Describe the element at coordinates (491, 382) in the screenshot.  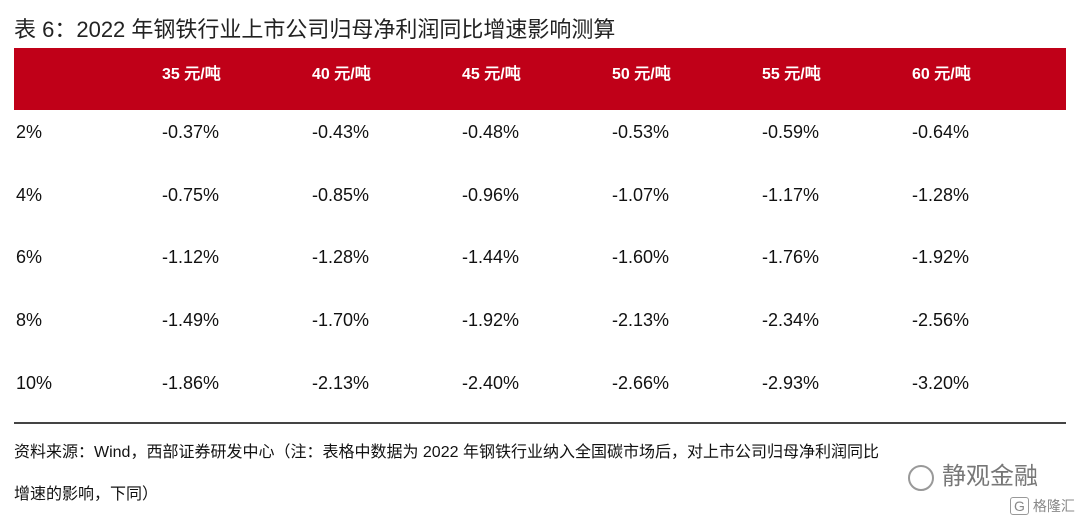
I see `table-cell: -2.40%` at that location.